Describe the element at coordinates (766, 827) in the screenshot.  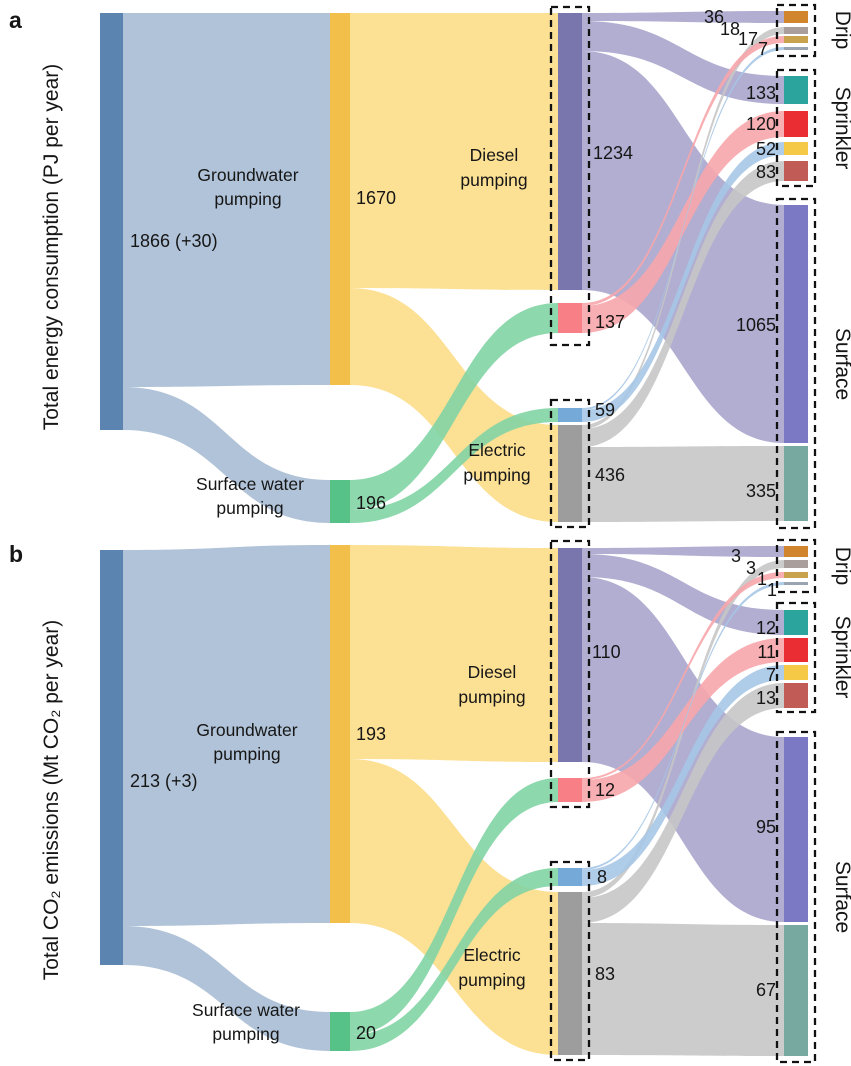
I see `surface-value-1-b: 95` at that location.